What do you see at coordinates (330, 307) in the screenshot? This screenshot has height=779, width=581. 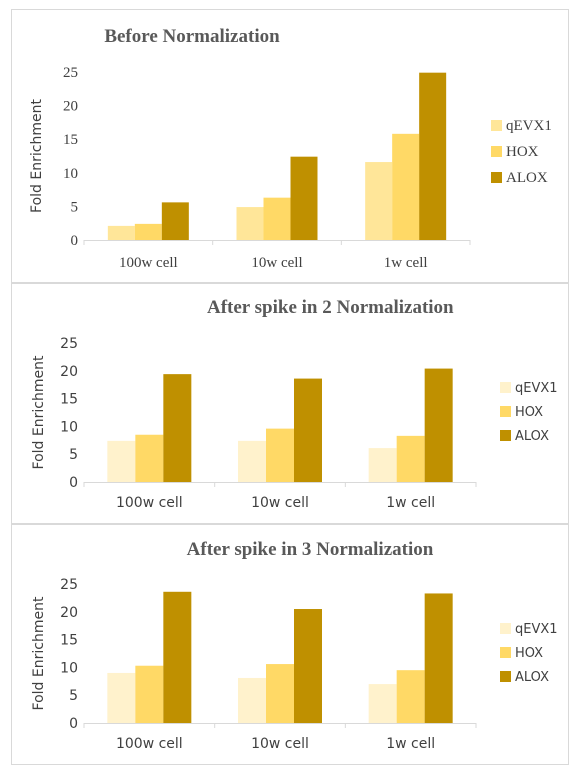 I see `chart-title: After spike in 2 Normalization` at bounding box center [330, 307].